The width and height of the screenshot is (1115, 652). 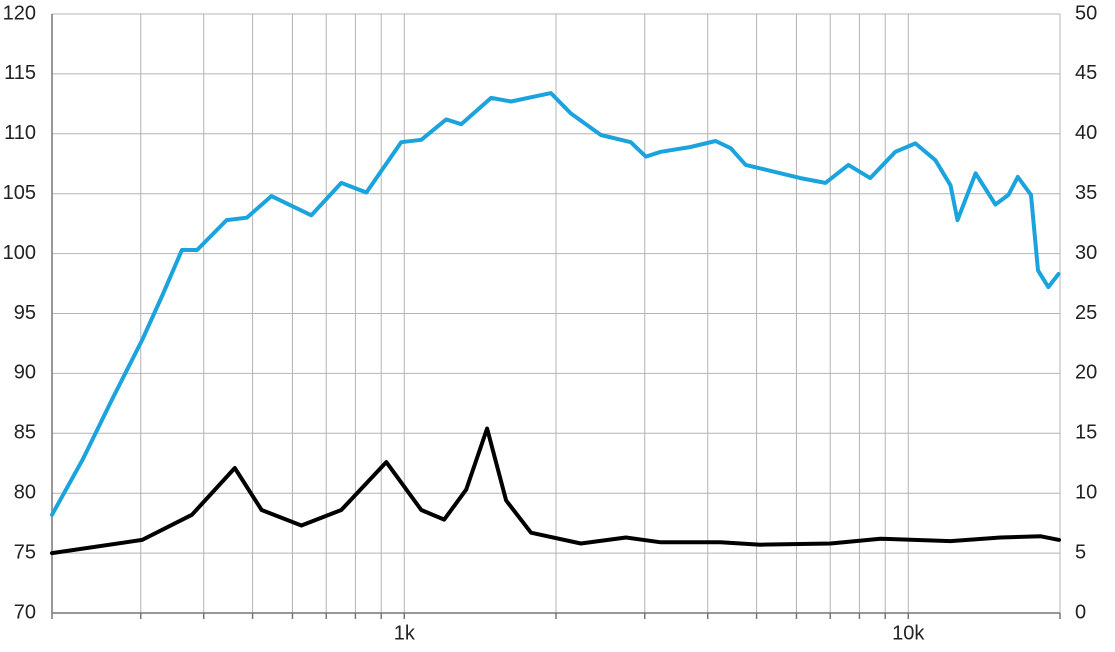 What do you see at coordinates (19, 253) in the screenshot?
I see `y-tick-label: 100` at bounding box center [19, 253].